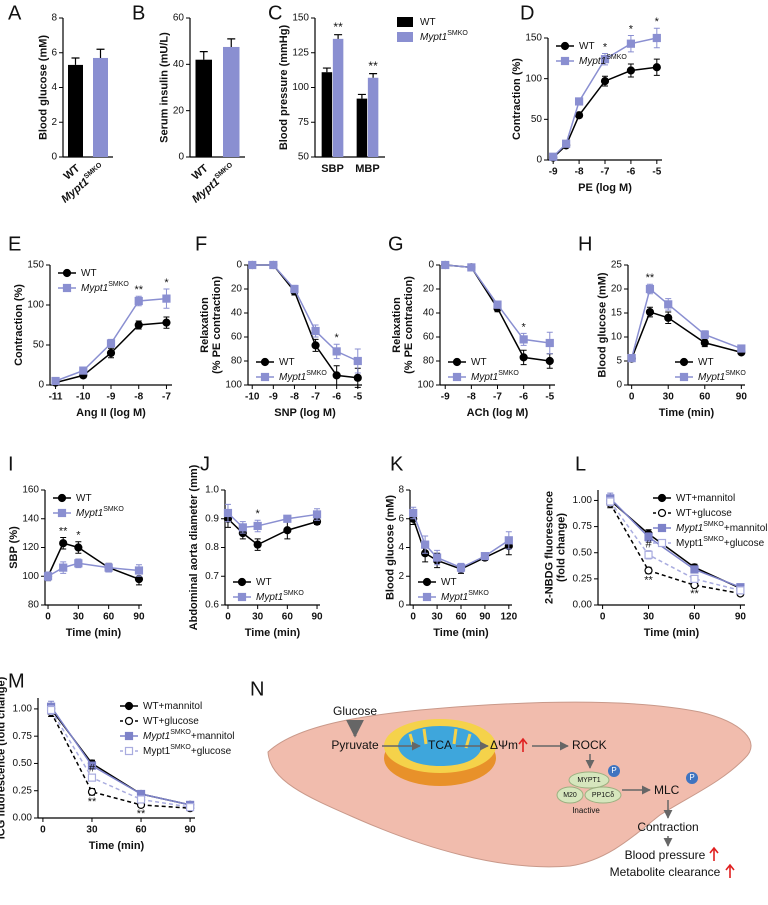 Image resolution: width=768 pixels, height=905 pixels. I want to click on x-tick-label: -8, so click(138, 397).